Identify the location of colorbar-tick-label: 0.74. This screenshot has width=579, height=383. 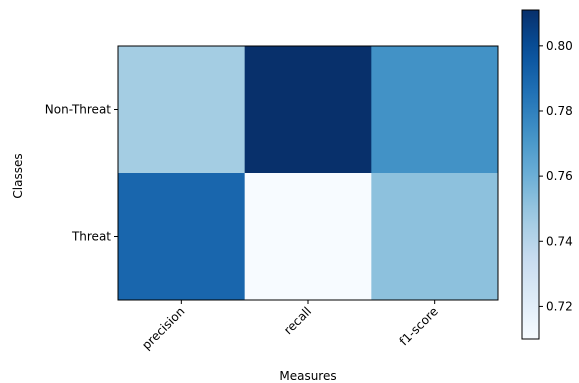
(559, 241).